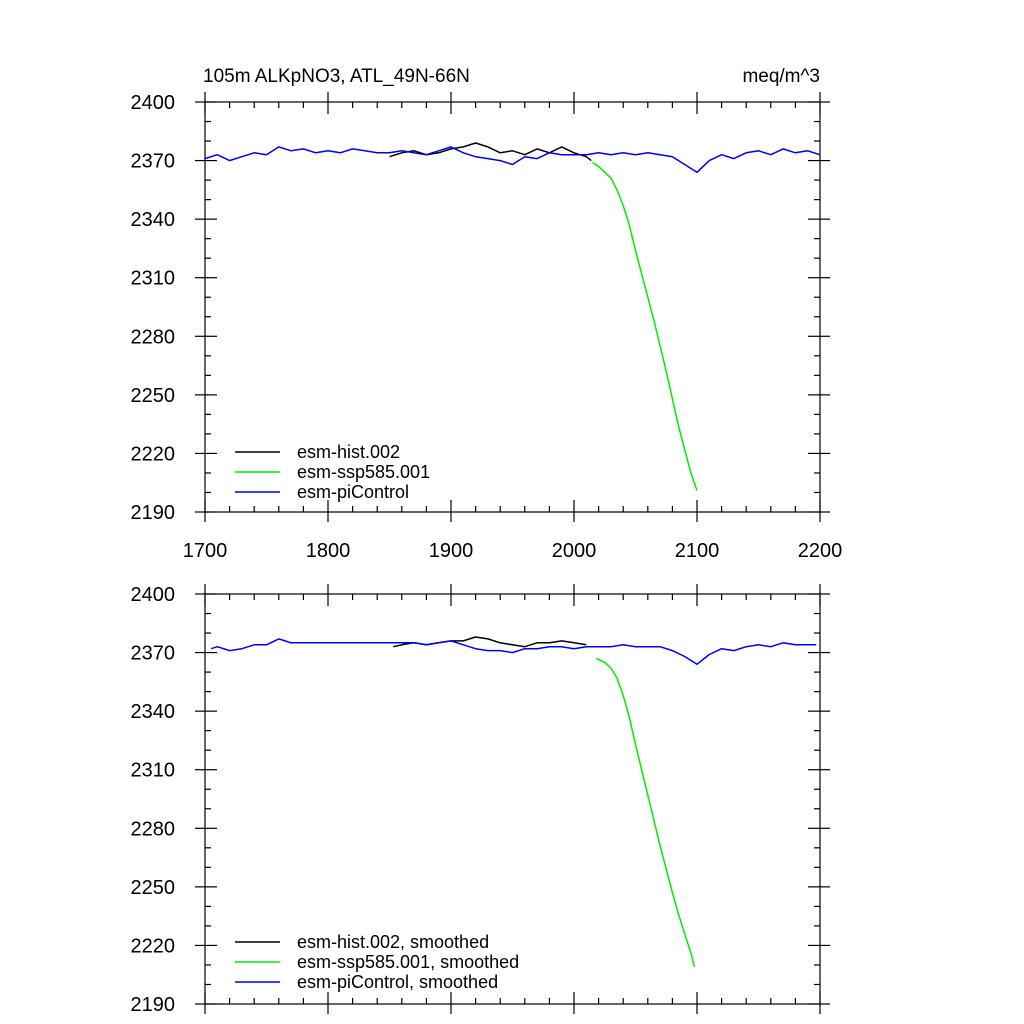 This screenshot has height=1024, width=1024. Describe the element at coordinates (781, 76) in the screenshot. I see `chart-units: meq/m^3` at that location.